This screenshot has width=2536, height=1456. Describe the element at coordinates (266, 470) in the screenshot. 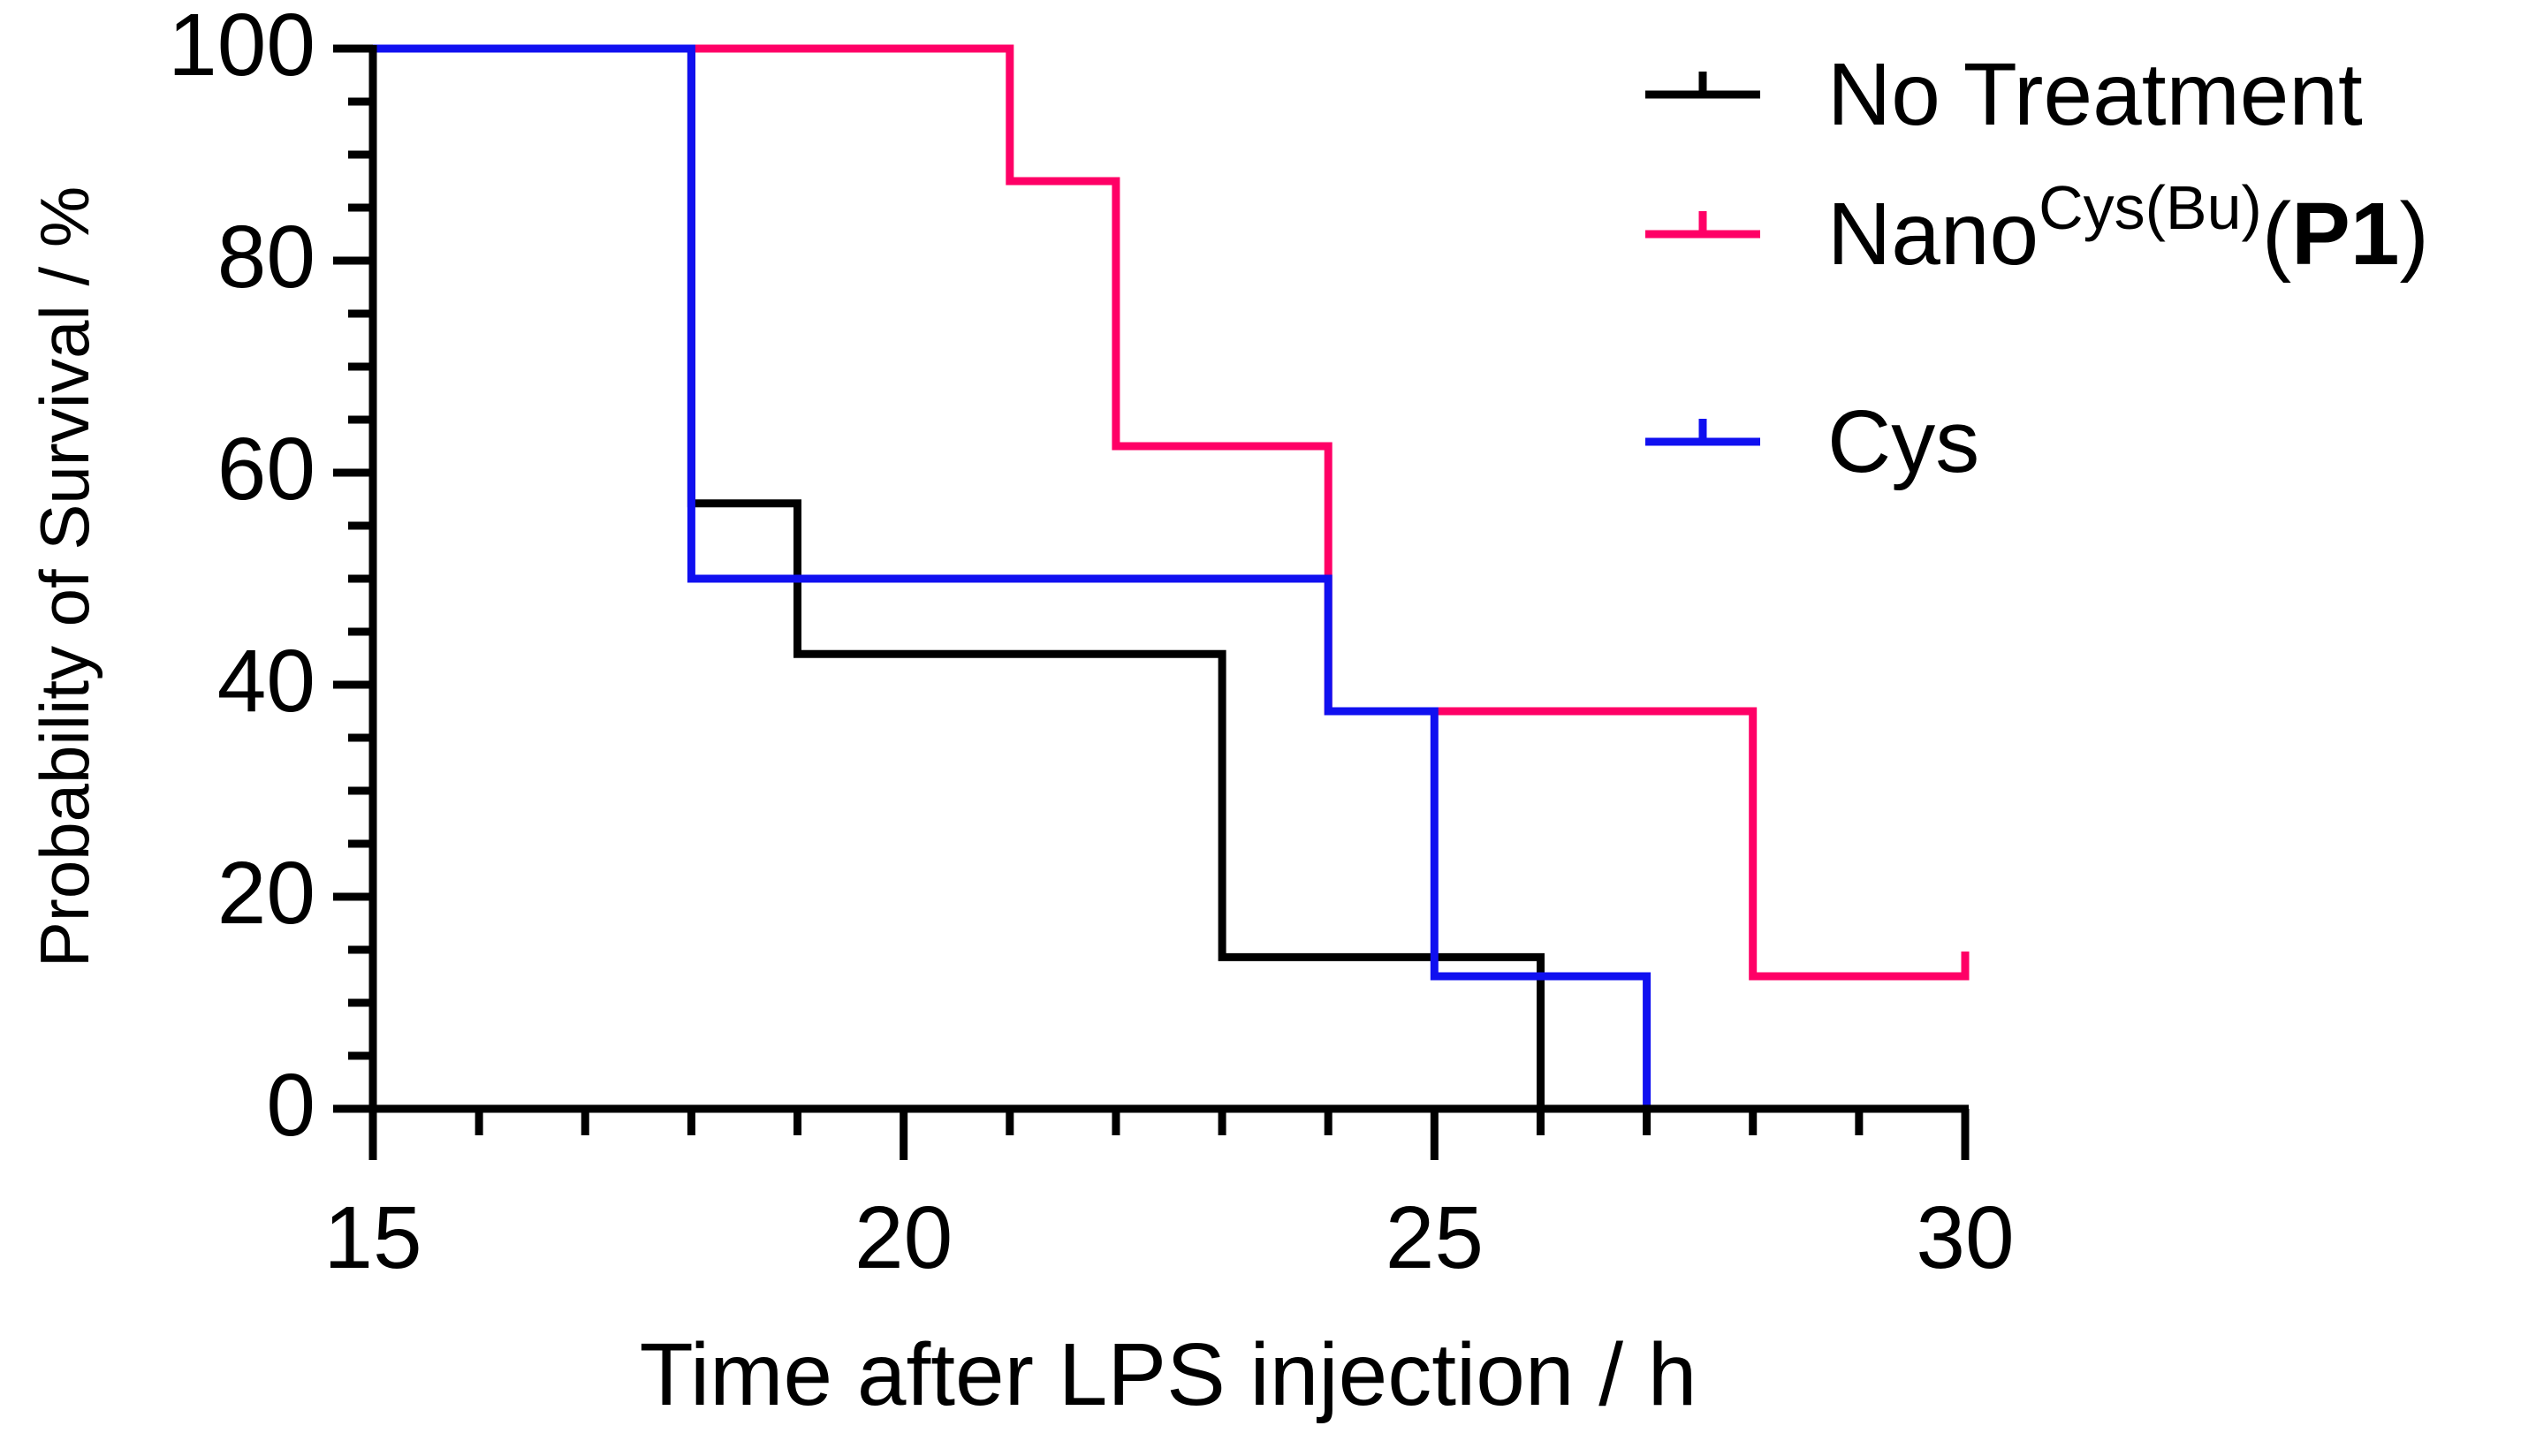

I see `y-tick-label-60: 60` at that location.